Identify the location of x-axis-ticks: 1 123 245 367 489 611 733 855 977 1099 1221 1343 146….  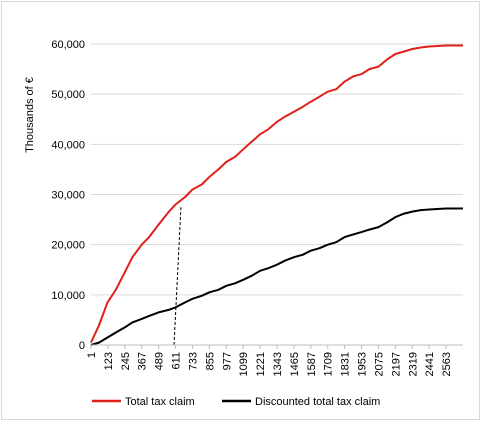
(269, 360).